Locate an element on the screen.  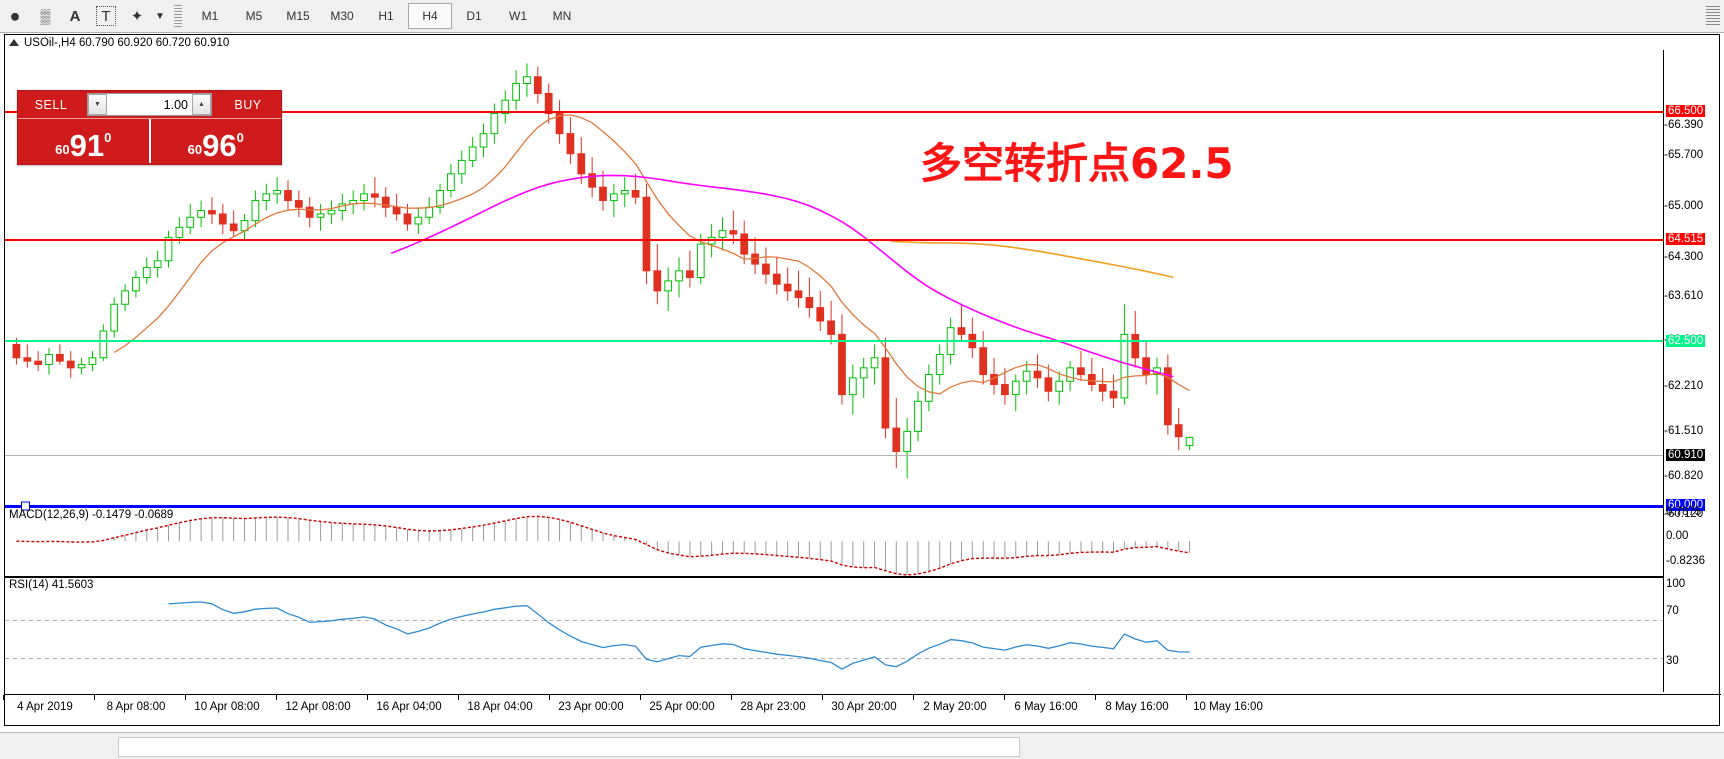
rsi-tick-30: 30 is located at coordinates (1672, 661).